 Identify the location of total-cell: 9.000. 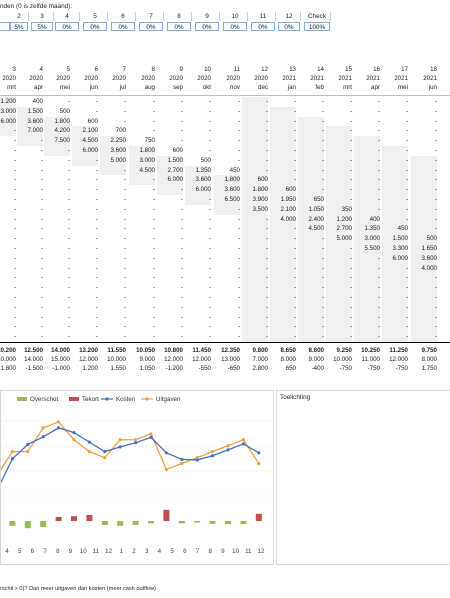
(316, 359).